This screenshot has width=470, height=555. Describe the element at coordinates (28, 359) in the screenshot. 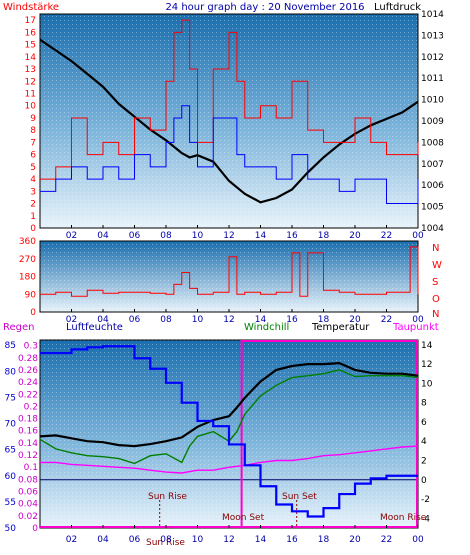

I see `rain-tick-label: 0.28` at that location.